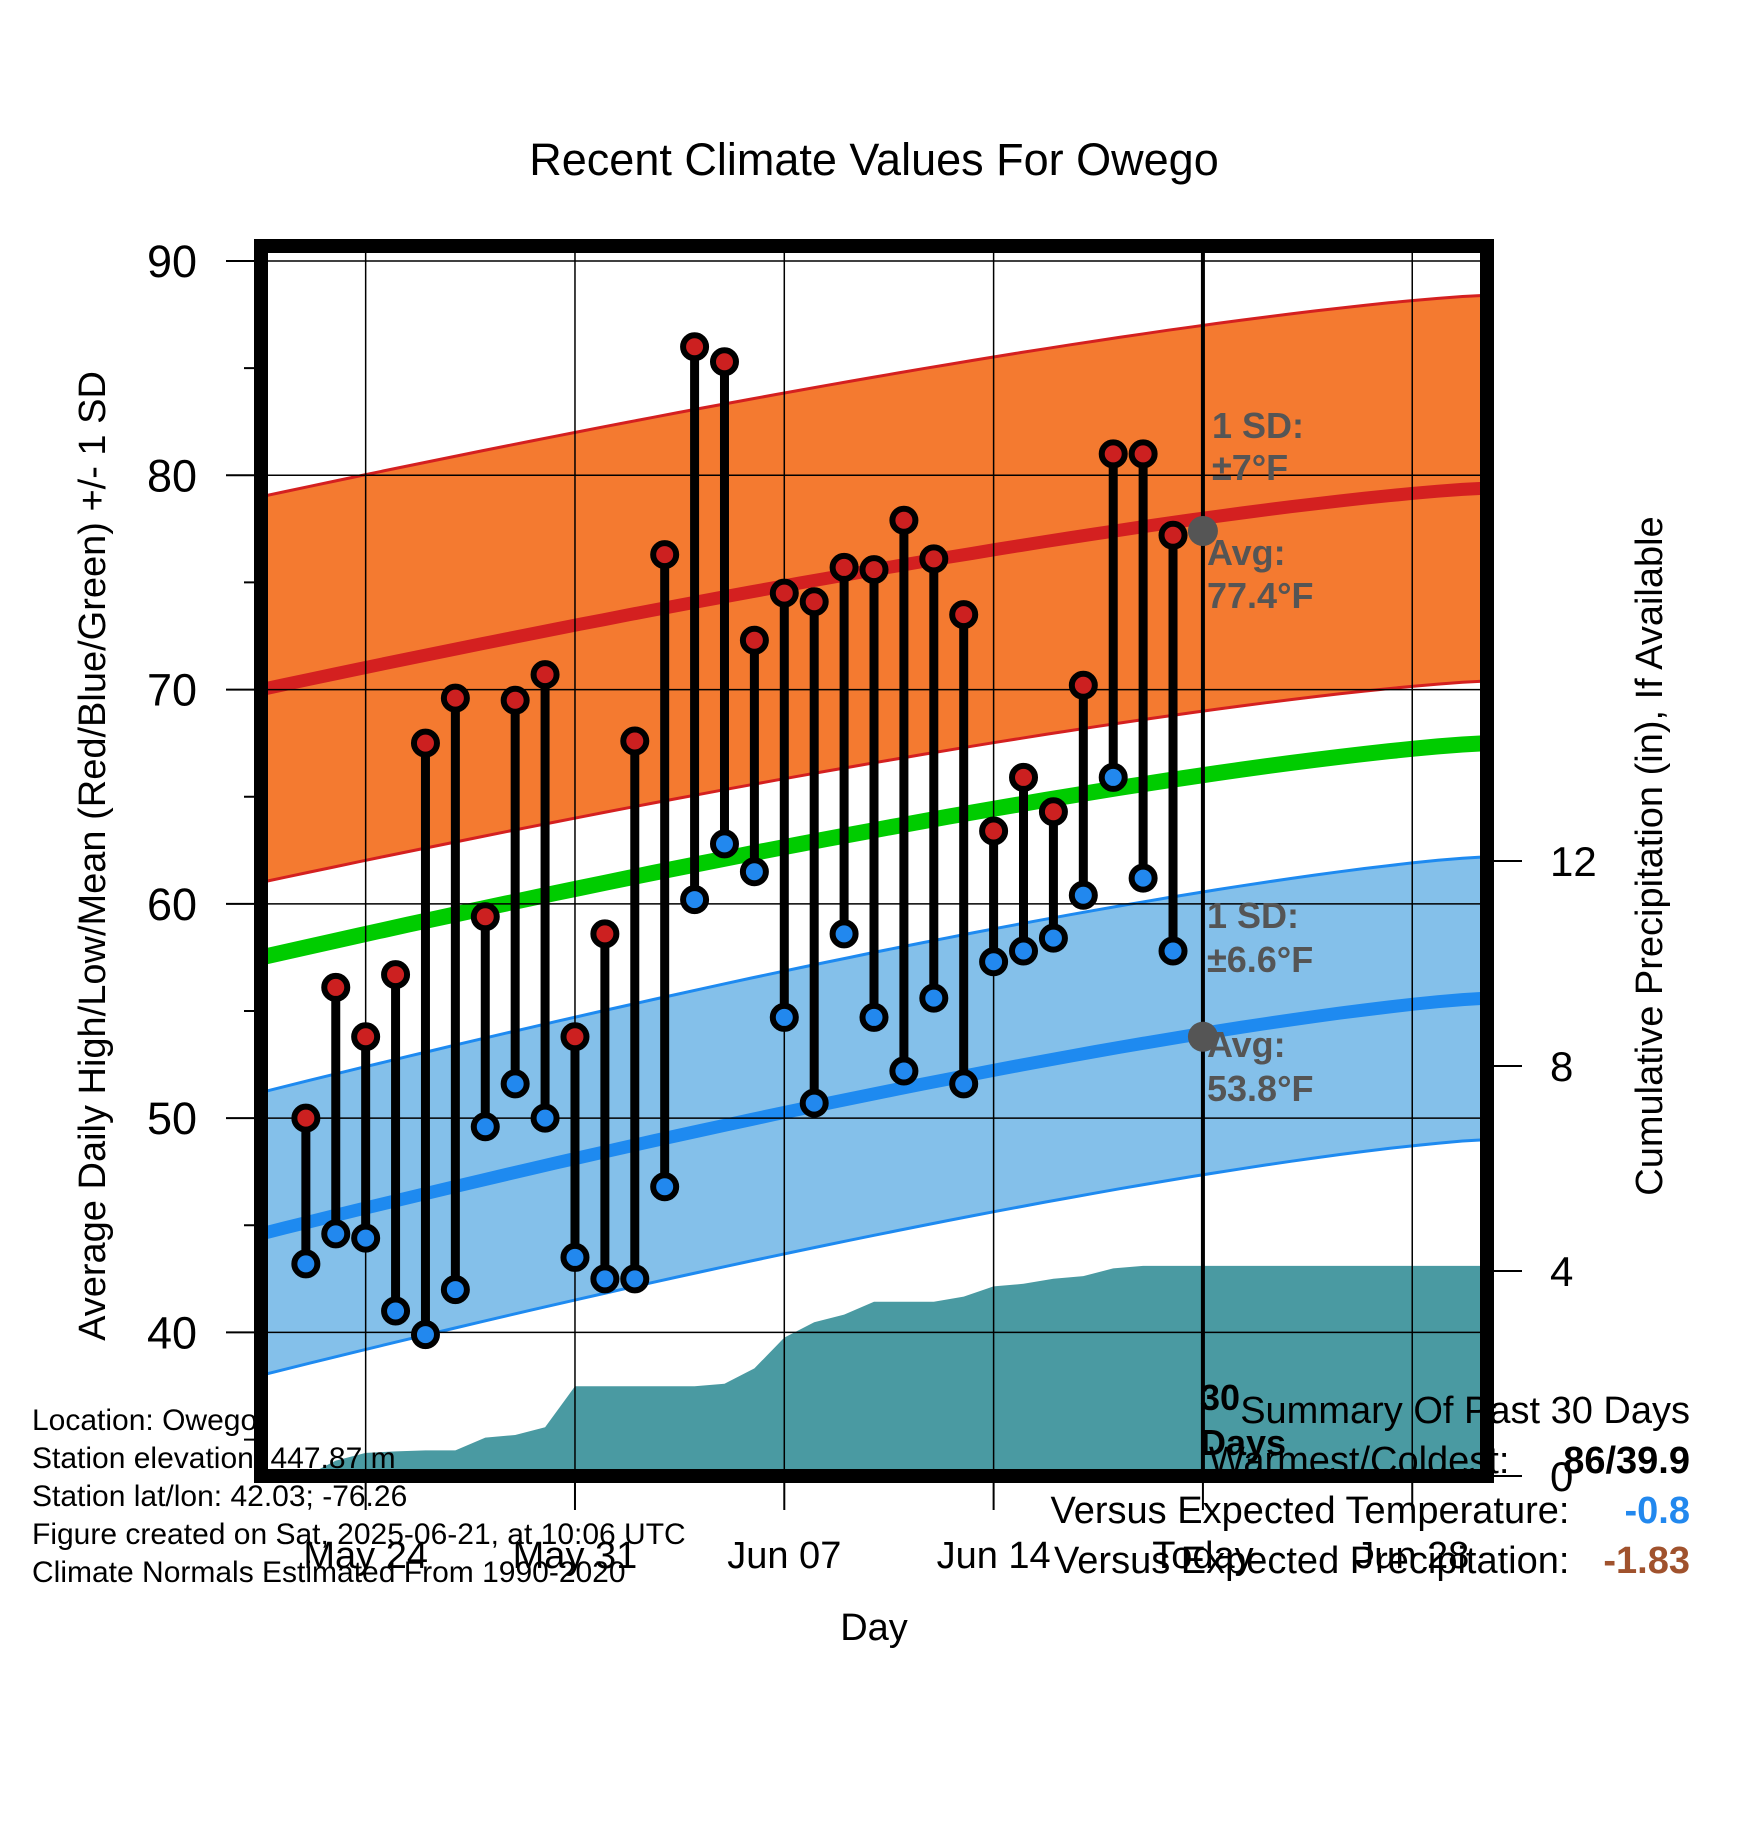  Describe the element at coordinates (1561, 1271) in the screenshot. I see `y2-tick-label: 4` at that location.